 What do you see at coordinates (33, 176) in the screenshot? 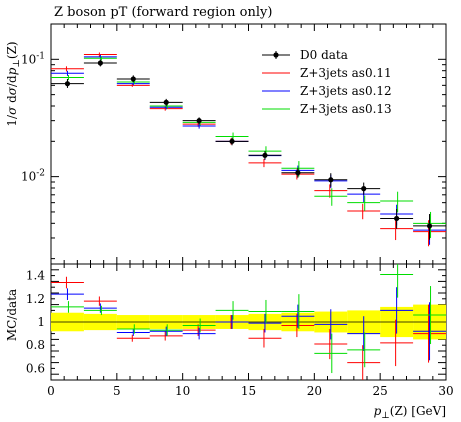
I see `y-tick-label-main: 10⁻²` at bounding box center [33, 176].